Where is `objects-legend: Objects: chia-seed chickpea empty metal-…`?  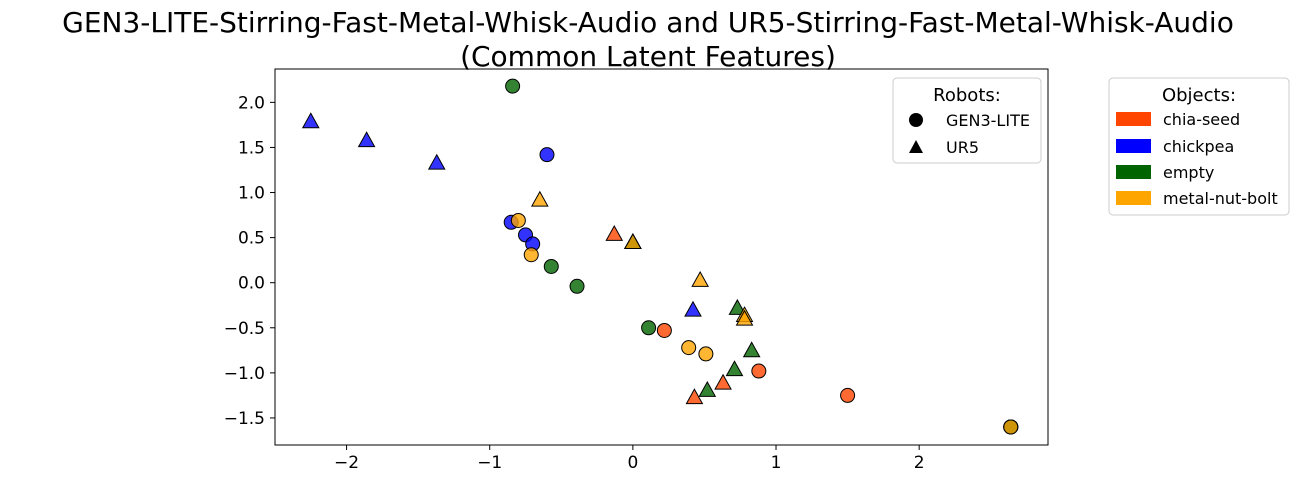 objects-legend: Objects: chia-seed chickpea empty metal-… is located at coordinates (1199, 146).